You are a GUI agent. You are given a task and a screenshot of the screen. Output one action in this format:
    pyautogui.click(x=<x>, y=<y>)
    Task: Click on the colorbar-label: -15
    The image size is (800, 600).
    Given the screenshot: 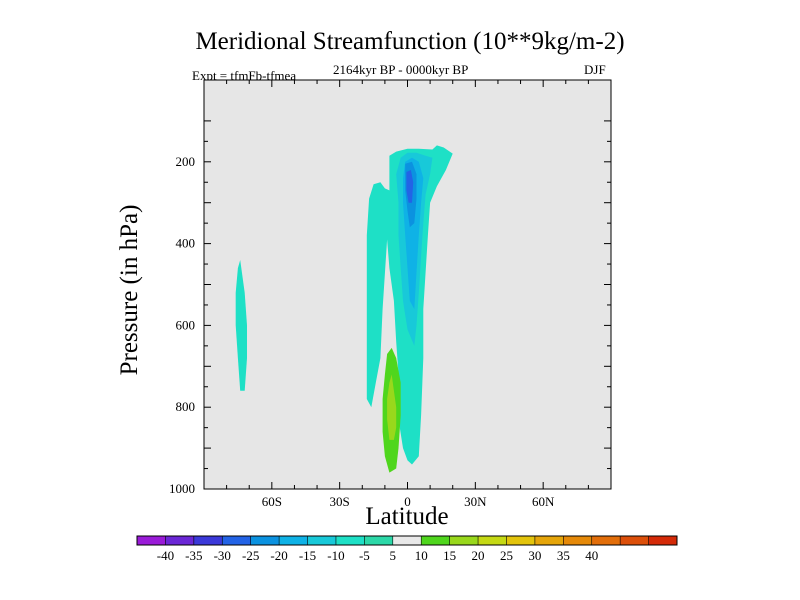 What is the action you would take?
    pyautogui.click(x=307, y=555)
    